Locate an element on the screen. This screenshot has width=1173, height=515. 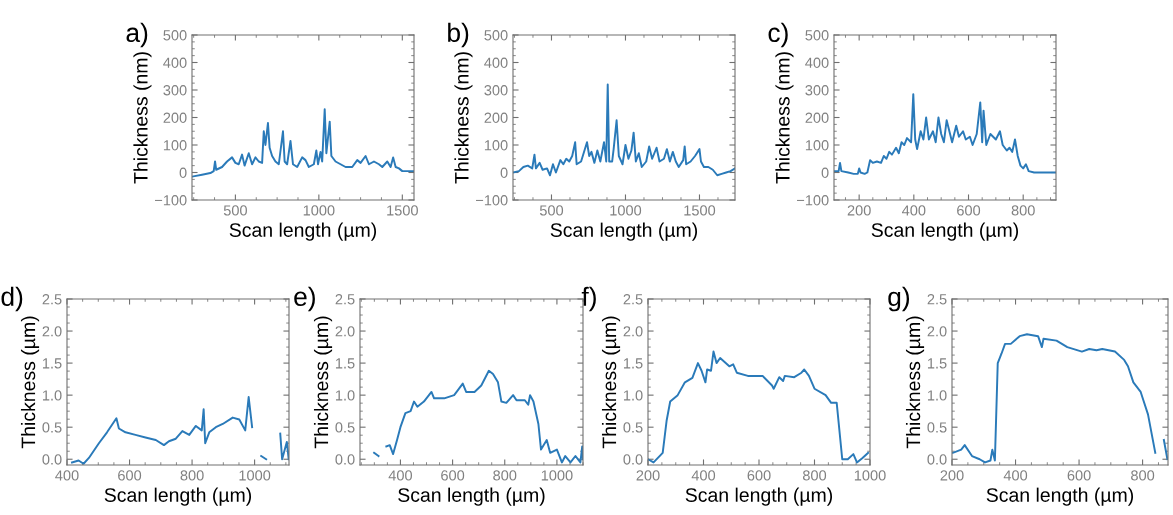
chart-title: d) is located at coordinates (12, 299).